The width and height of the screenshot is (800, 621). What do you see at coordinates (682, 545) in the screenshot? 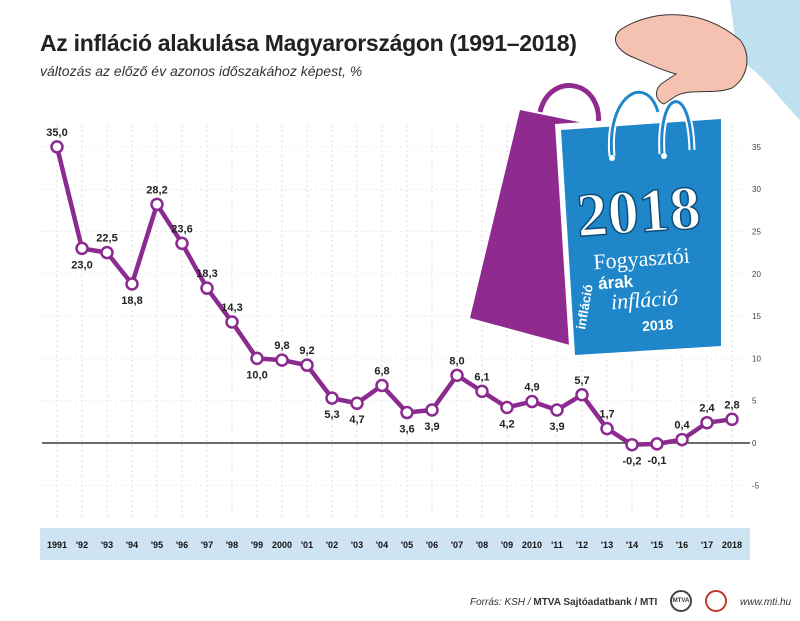
I see `x-tick-label: '16` at bounding box center [682, 545].